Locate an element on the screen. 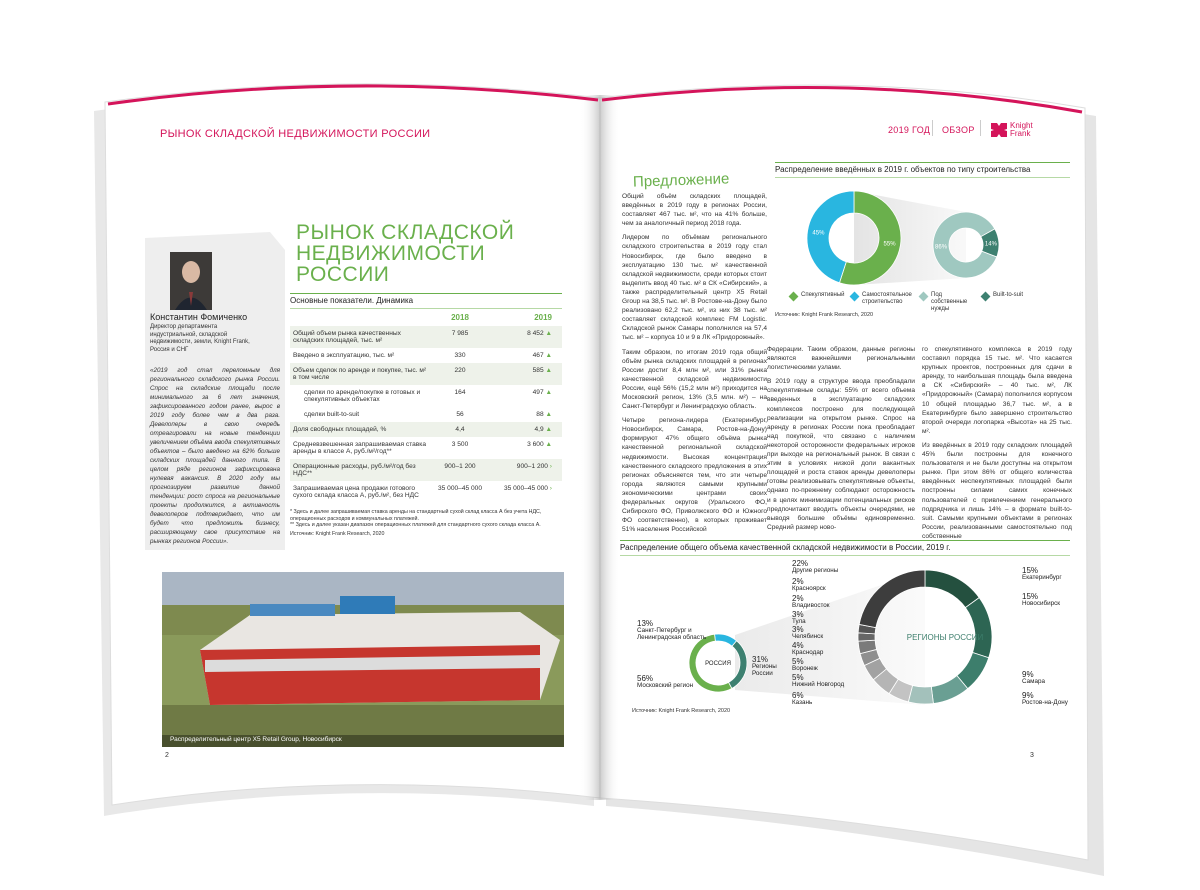 This screenshot has height=890, width=1200. value-2018: 3 500 is located at coordinates (460, 444).